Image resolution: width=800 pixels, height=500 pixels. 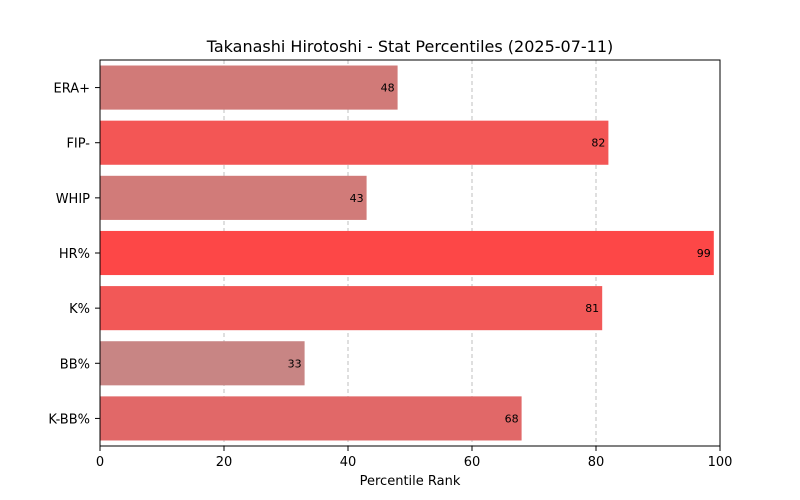 I want to click on x-tick-label: 60, so click(x=472, y=462).